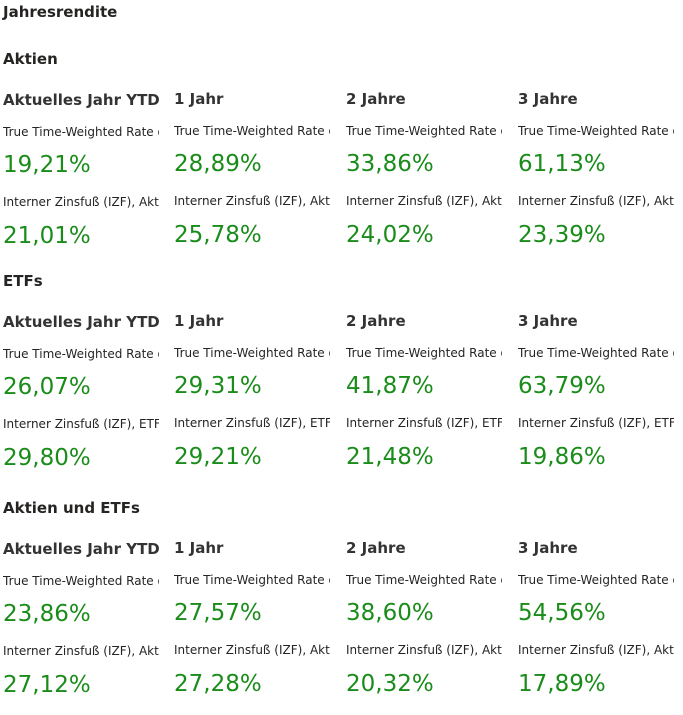 The width and height of the screenshot is (683, 715). Describe the element at coordinates (30, 59) in the screenshot. I see `section-title: Aktien` at that location.